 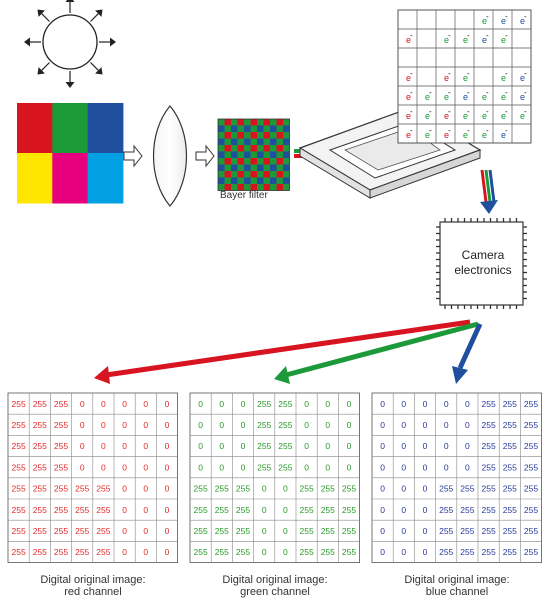 I want to click on green-channel-arrow-icon, so click(x=376, y=352).